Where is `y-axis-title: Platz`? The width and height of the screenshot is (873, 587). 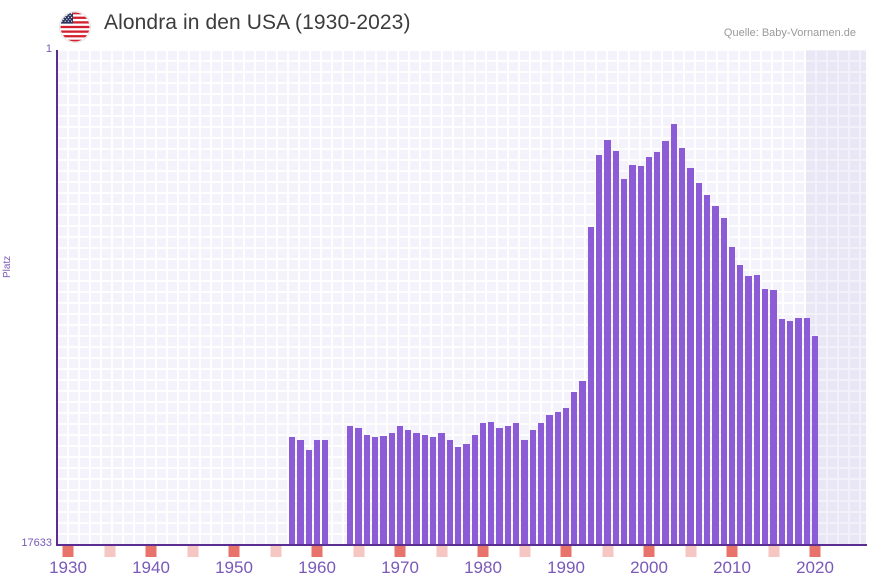
y-axis-title: Platz is located at coordinates (7, 266).